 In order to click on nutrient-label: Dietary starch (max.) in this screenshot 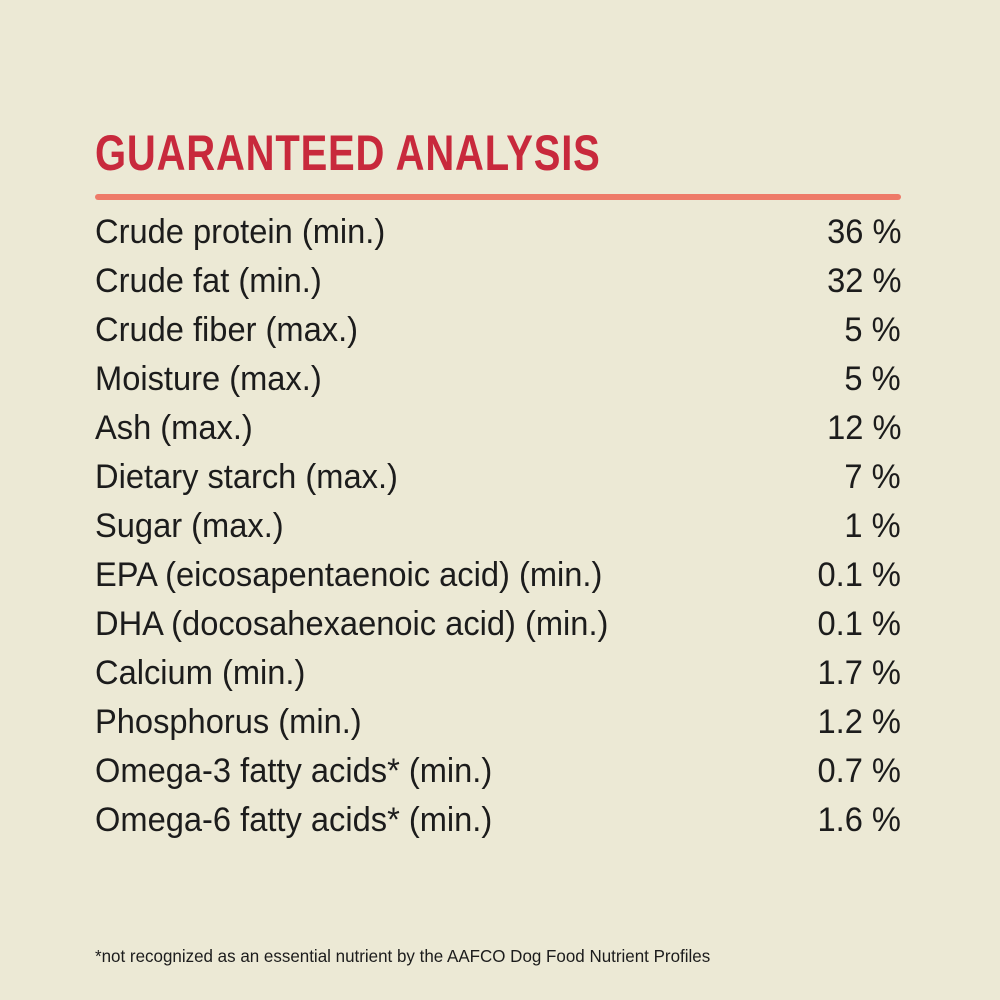, I will do `click(246, 477)`.